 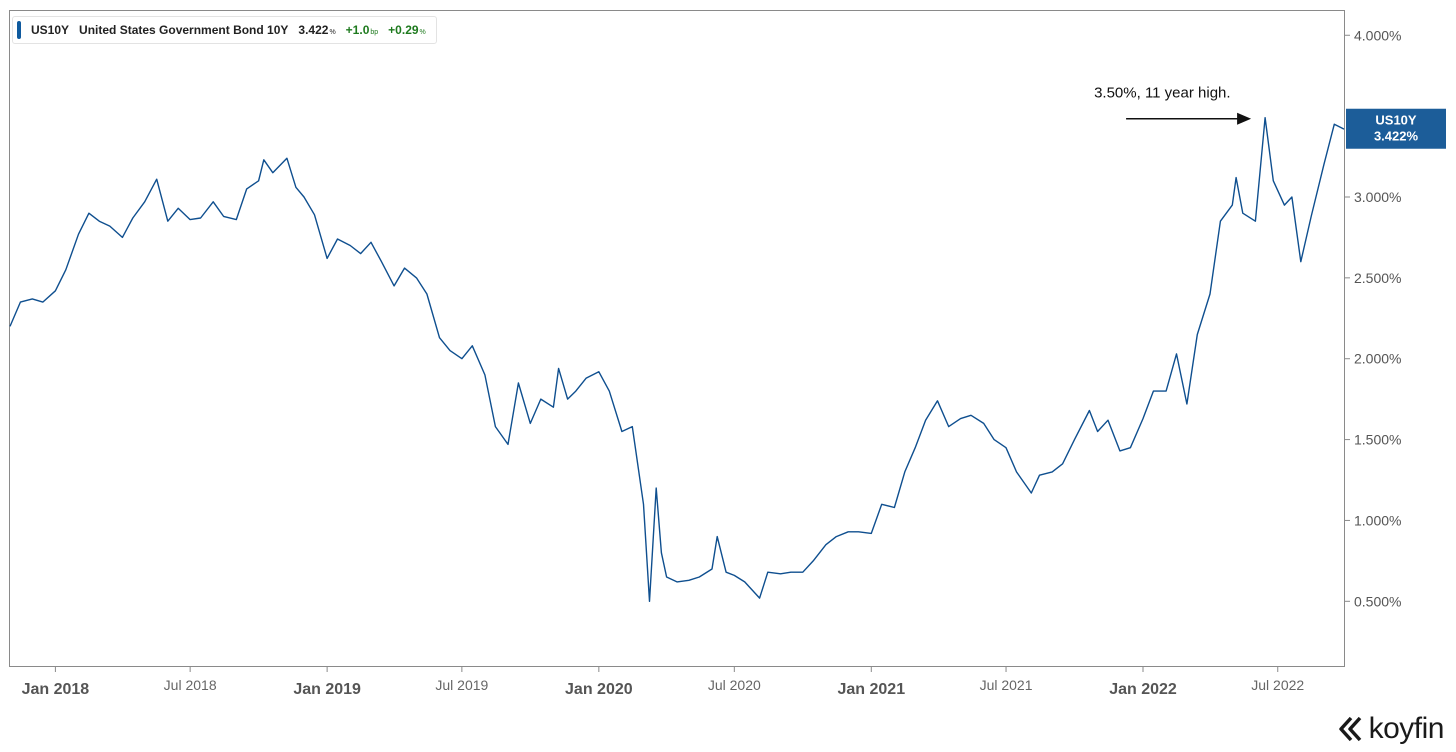 What do you see at coordinates (1377, 520) in the screenshot?
I see `y-tick-label: 1.000%` at bounding box center [1377, 520].